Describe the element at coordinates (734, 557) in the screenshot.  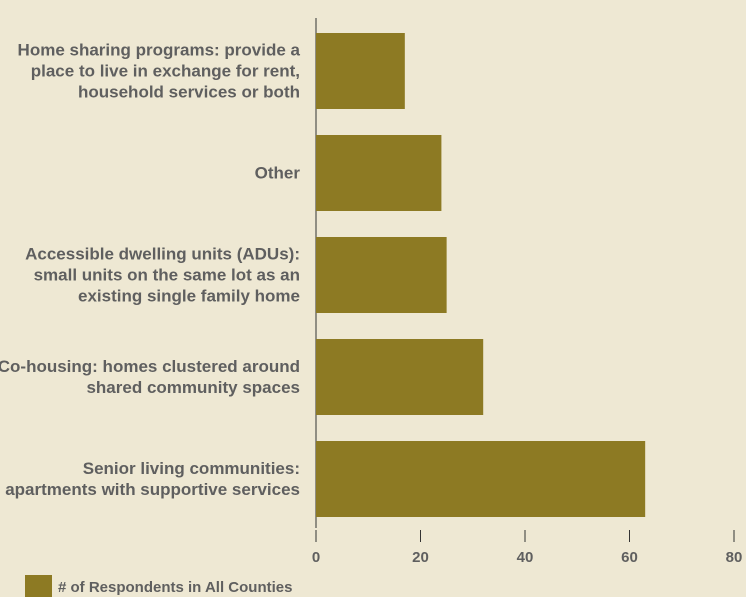
I see `x-tick-label: 80` at that location.